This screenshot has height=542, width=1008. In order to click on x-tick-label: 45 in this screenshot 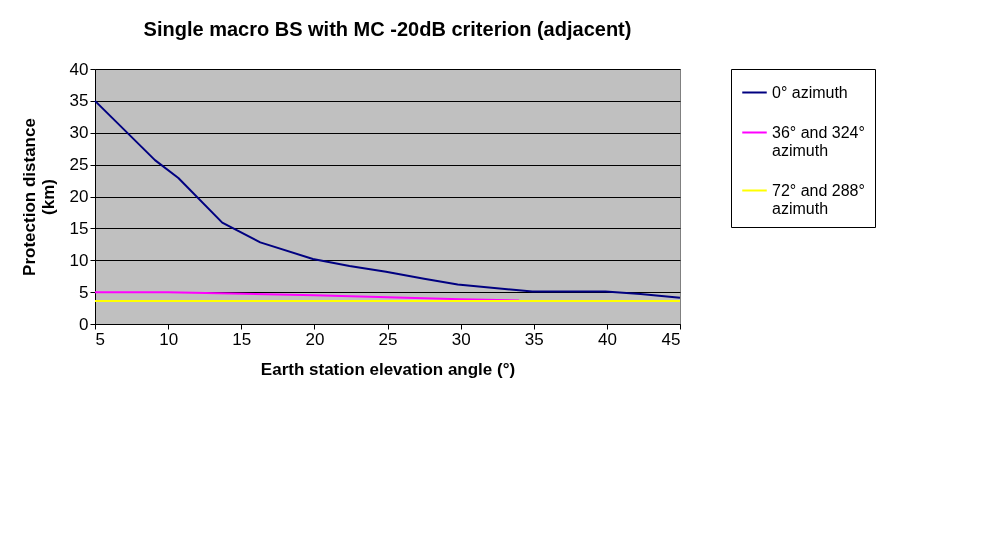, I will do `click(671, 339)`.